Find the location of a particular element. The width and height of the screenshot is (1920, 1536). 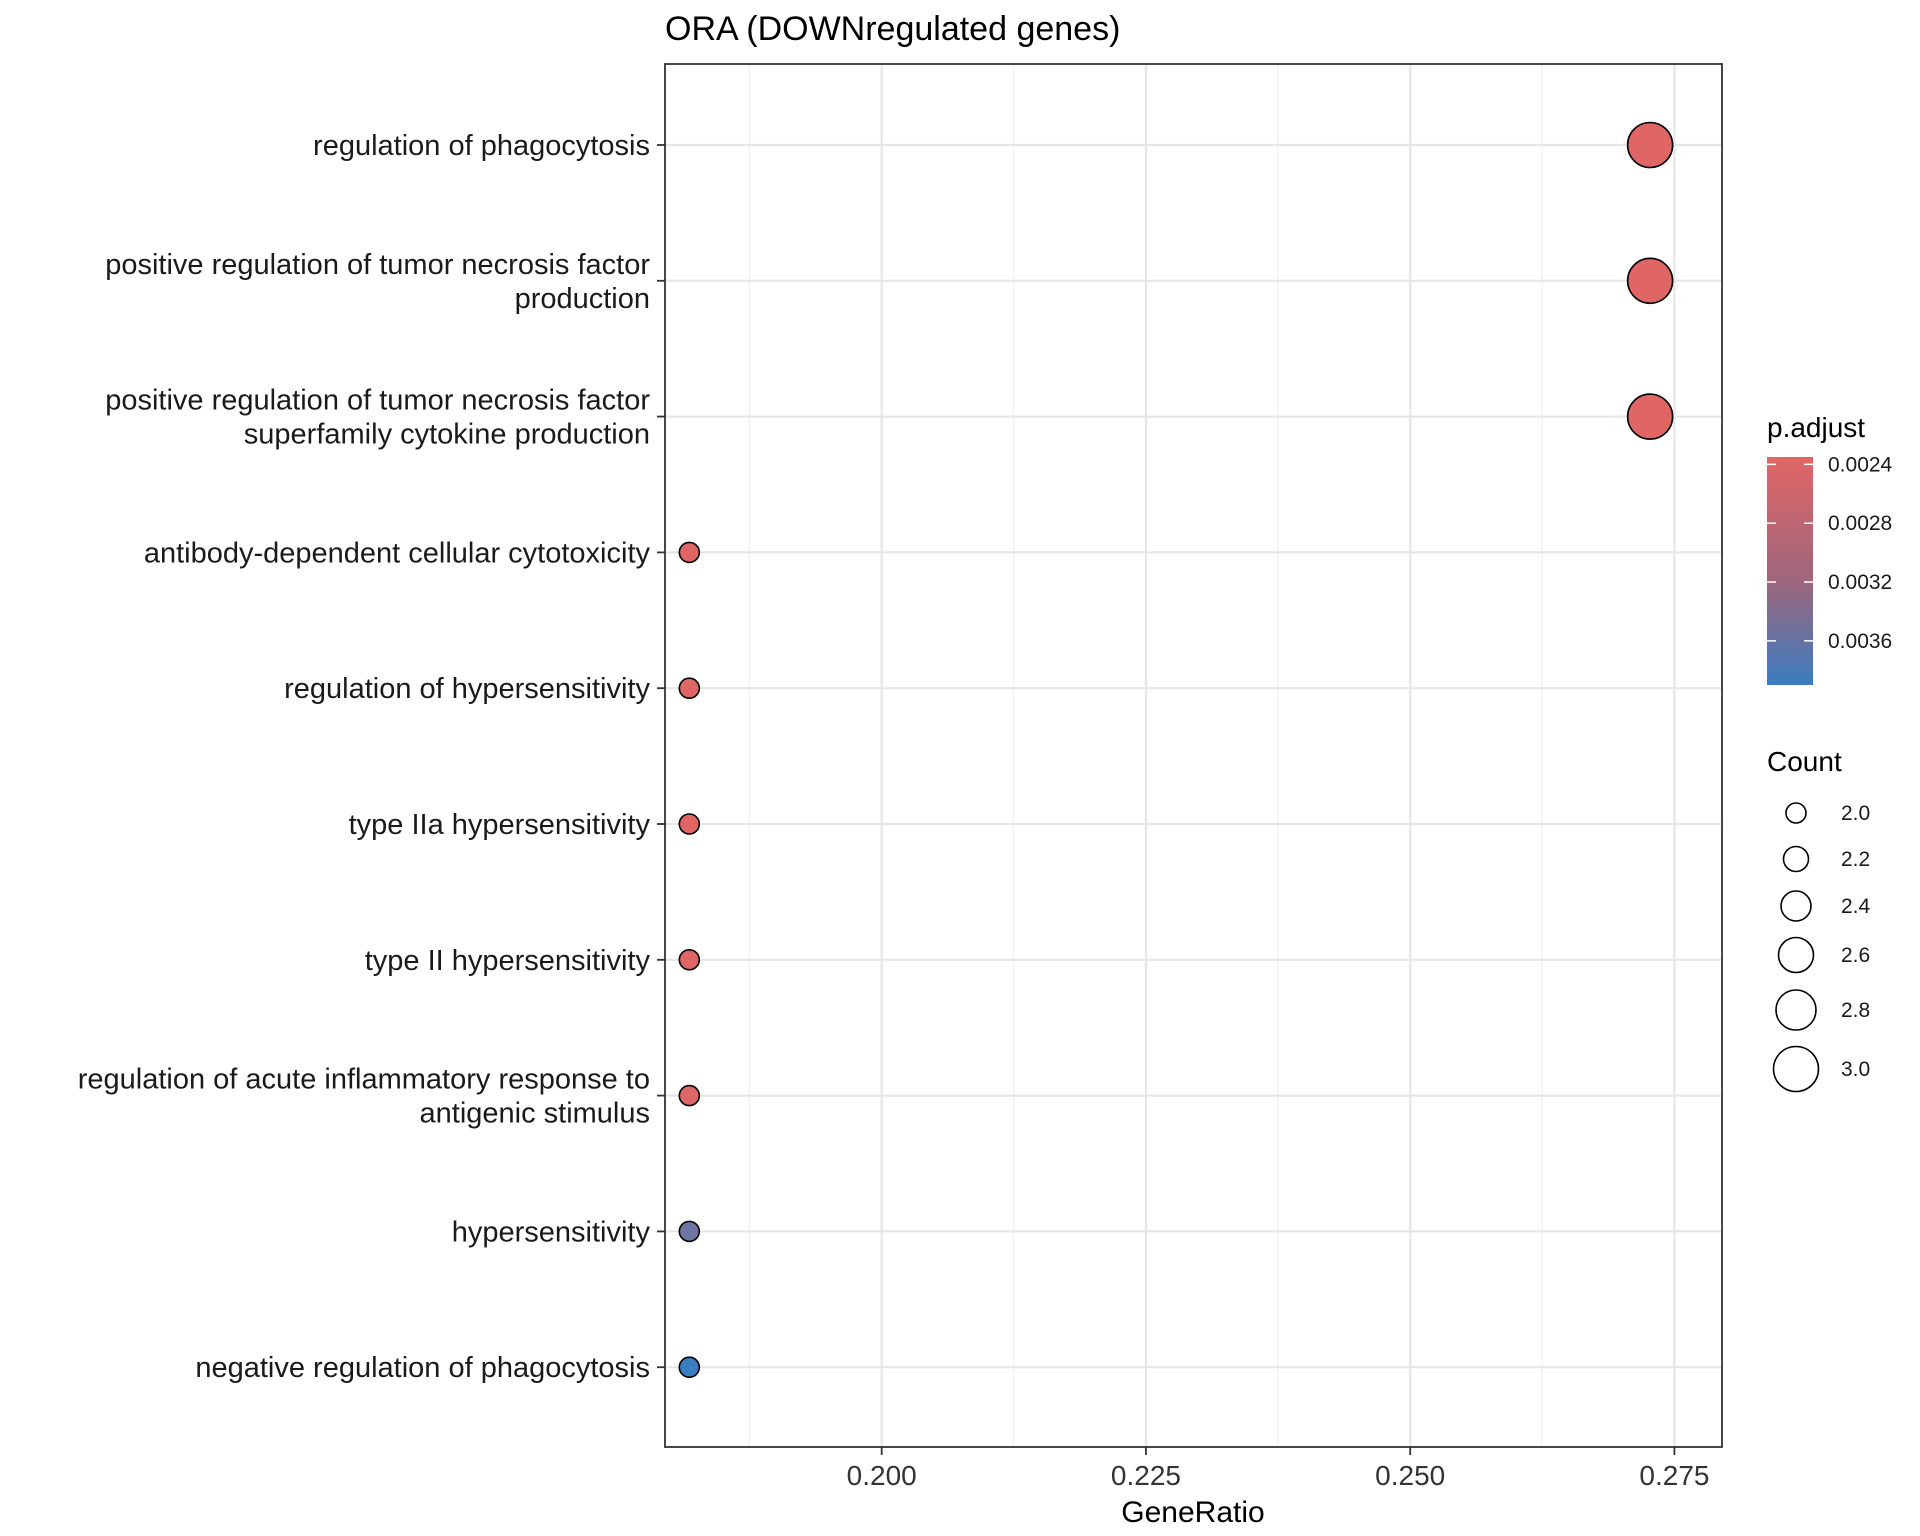

y-tick-label: regulation of hypersensitivity is located at coordinates (467, 689).